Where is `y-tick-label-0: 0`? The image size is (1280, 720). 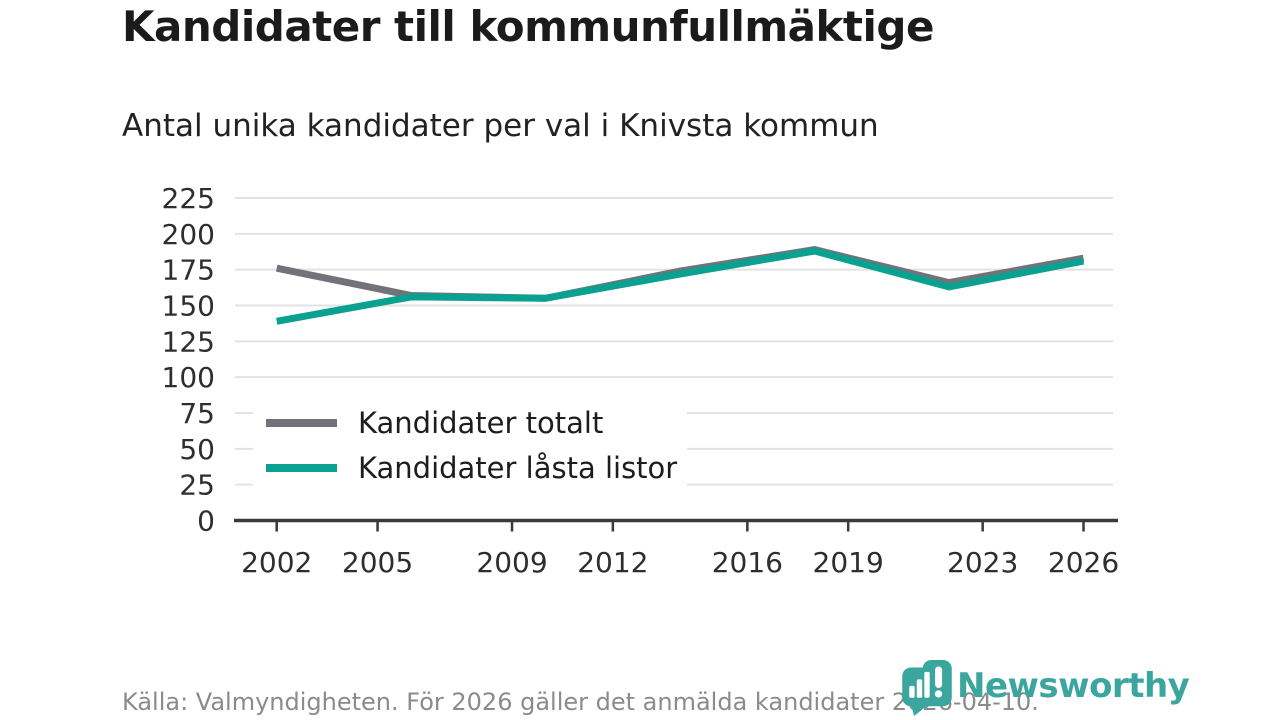 y-tick-label-0: 0 is located at coordinates (206, 521).